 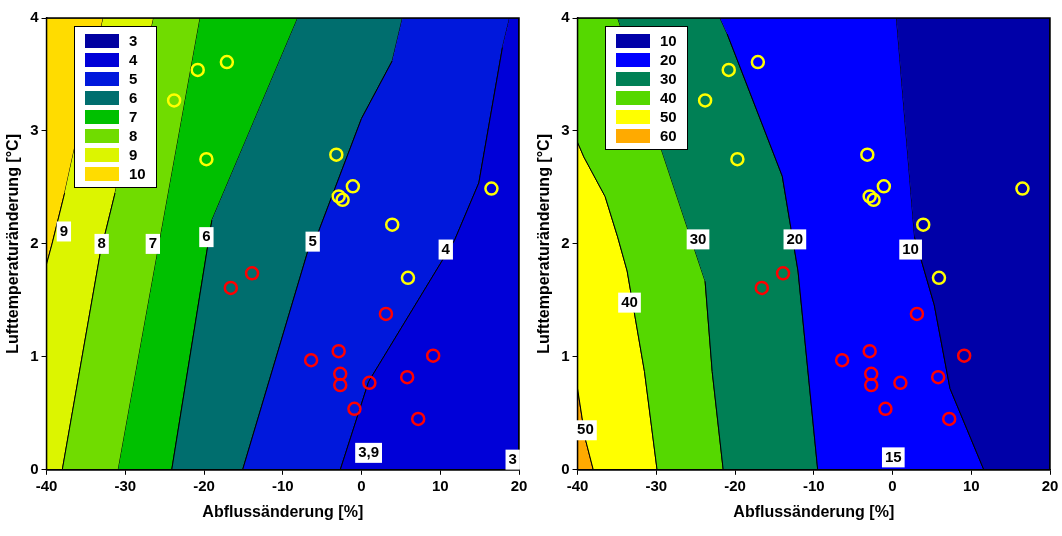 What do you see at coordinates (312, 240) in the screenshot?
I see `annotation: 5` at bounding box center [312, 240].